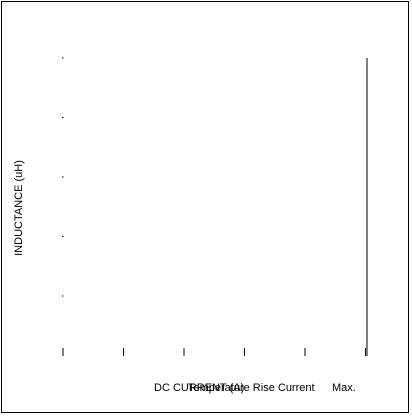 The image size is (412, 416). Describe the element at coordinates (214, 352) in the screenshot. I see `x-axis-ticks` at that location.